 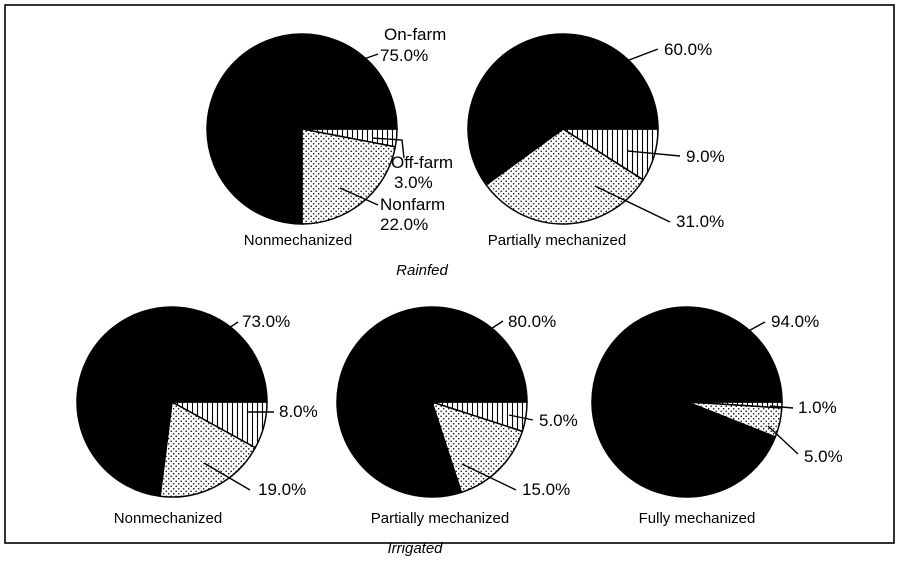 I want to click on slice-label-nonfarm-name: Nonfarm, so click(x=412, y=204).